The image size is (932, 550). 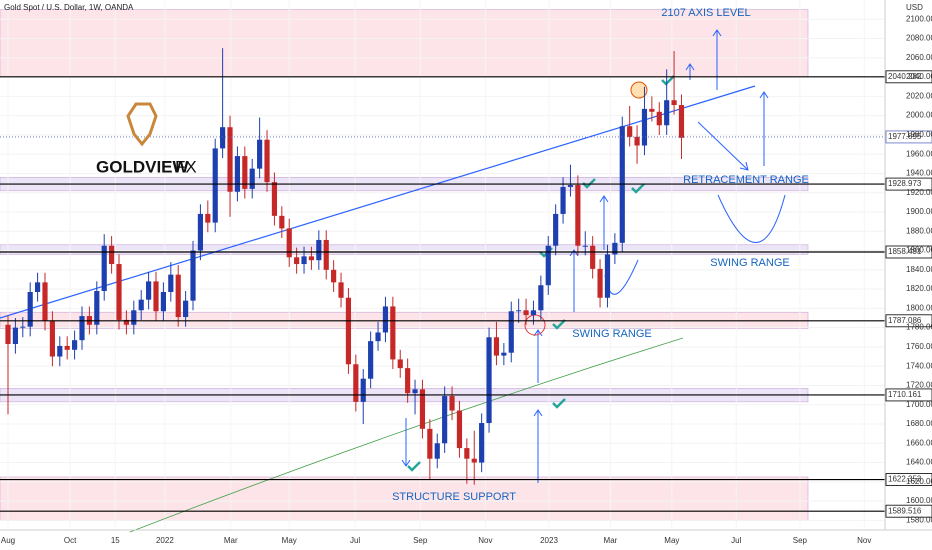 I want to click on logo-suffix: FX, so click(x=186, y=166).